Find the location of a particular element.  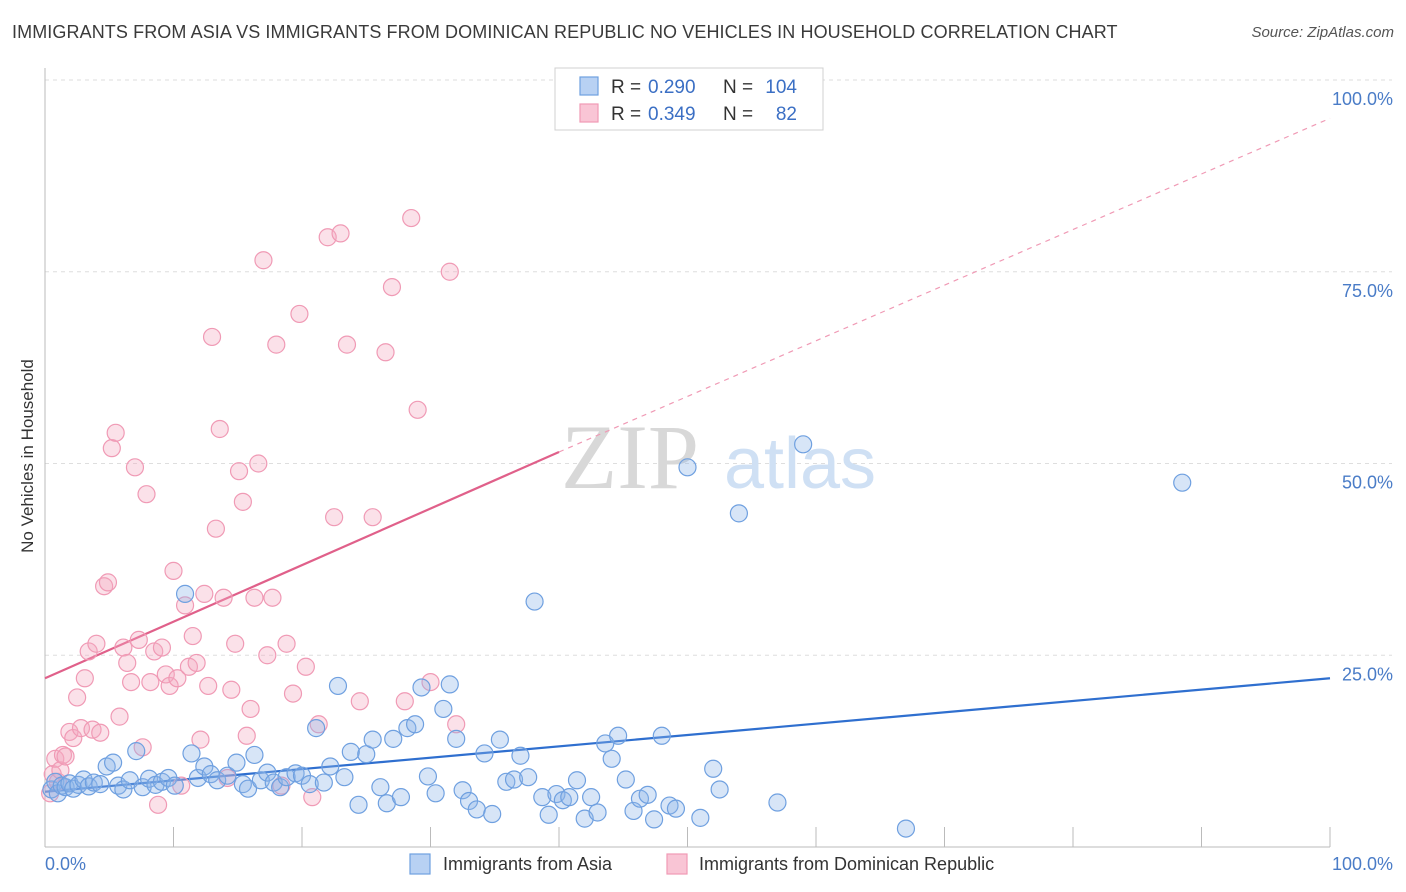

bottom-legend-label-asia: Immigrants from Asia is located at coordinates (528, 864).